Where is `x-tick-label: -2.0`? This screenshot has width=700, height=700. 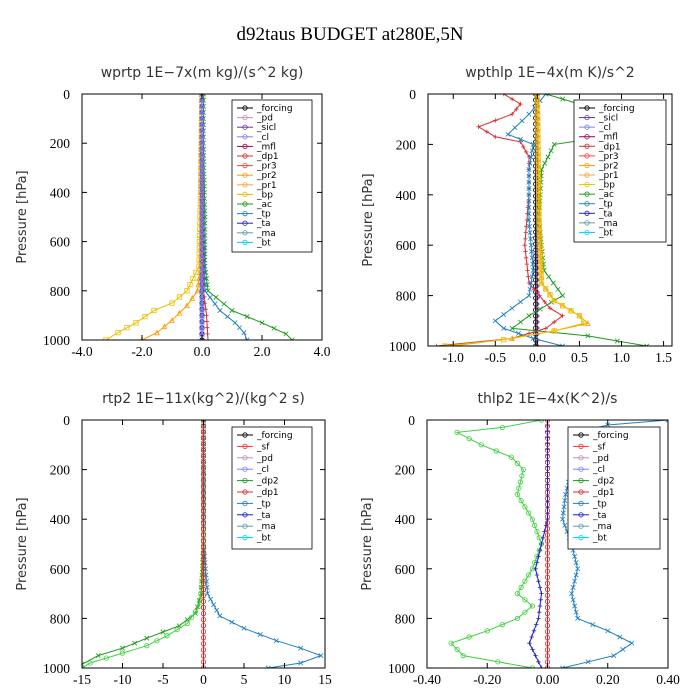
x-tick-label: -2.0 is located at coordinates (142, 351).